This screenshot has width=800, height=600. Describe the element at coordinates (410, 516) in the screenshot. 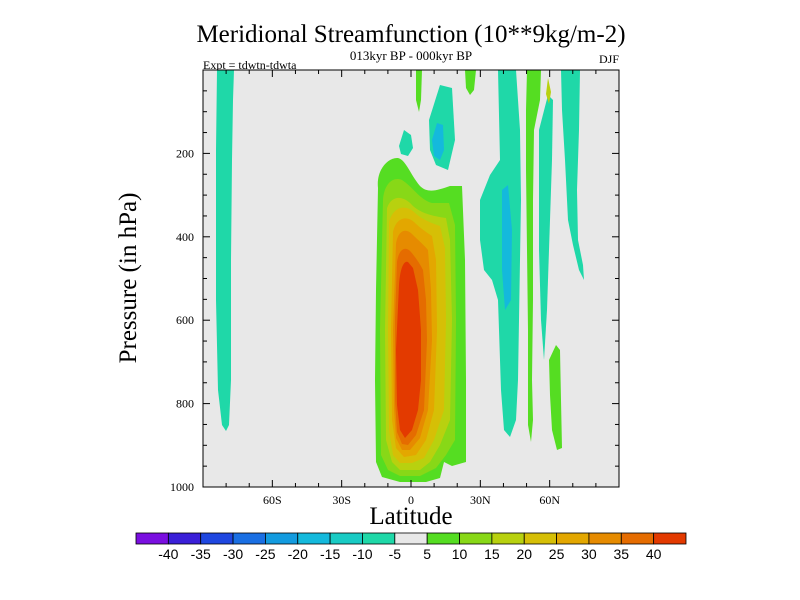

I see `x-axis-label: Latitude` at that location.